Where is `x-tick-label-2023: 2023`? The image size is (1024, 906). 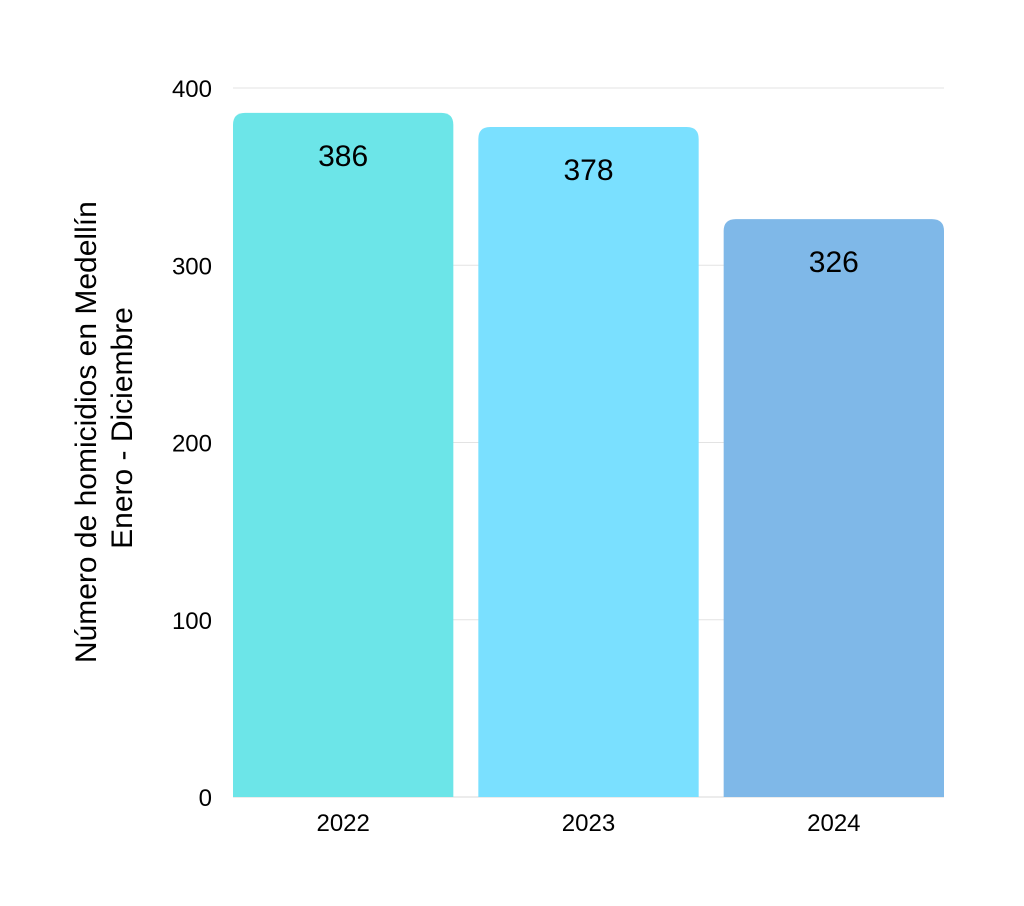
x-tick-label-2023: 2023 is located at coordinates (588, 823).